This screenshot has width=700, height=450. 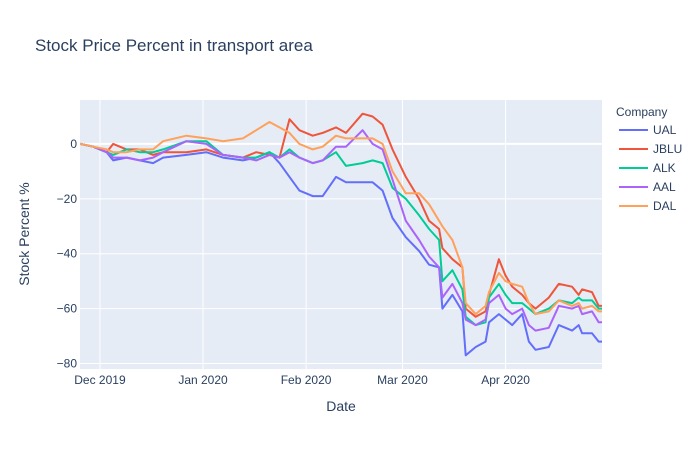 What do you see at coordinates (664, 168) in the screenshot?
I see `legend-label: ALK` at bounding box center [664, 168].